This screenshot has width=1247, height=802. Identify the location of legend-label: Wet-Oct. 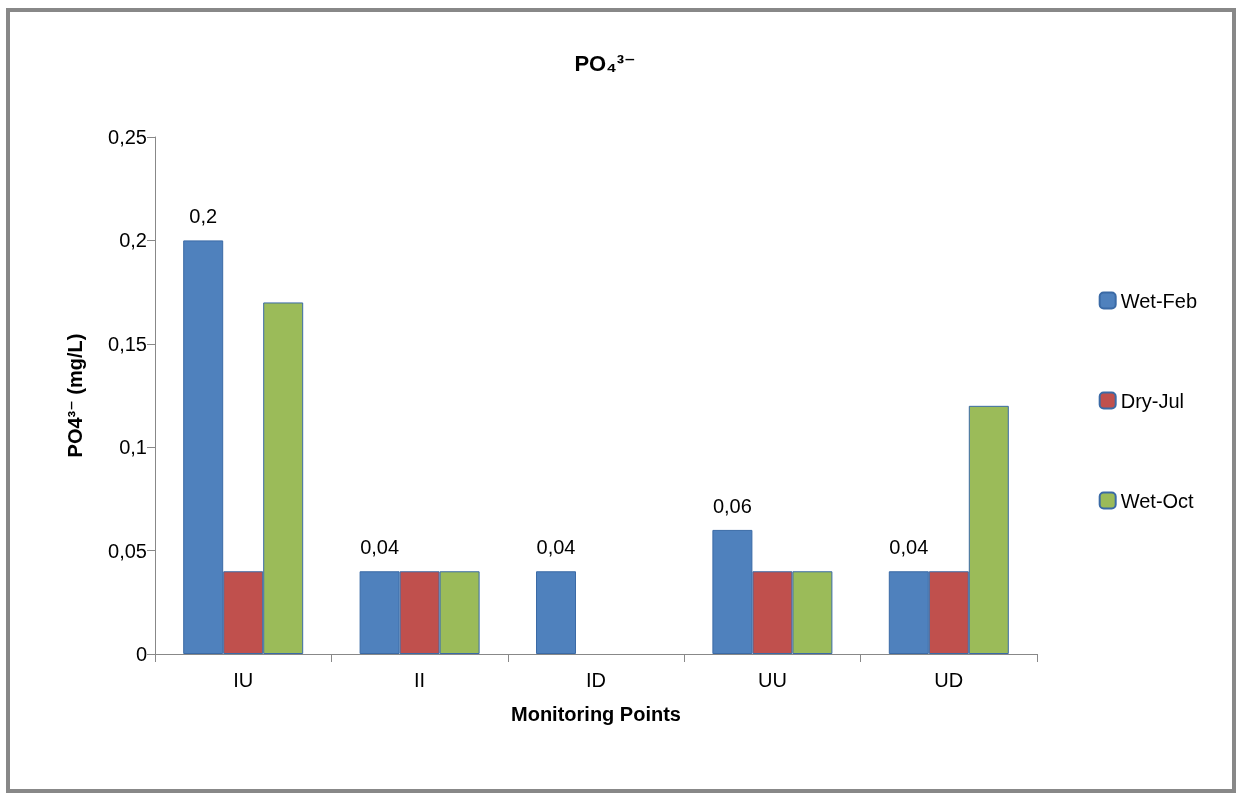
(1157, 500).